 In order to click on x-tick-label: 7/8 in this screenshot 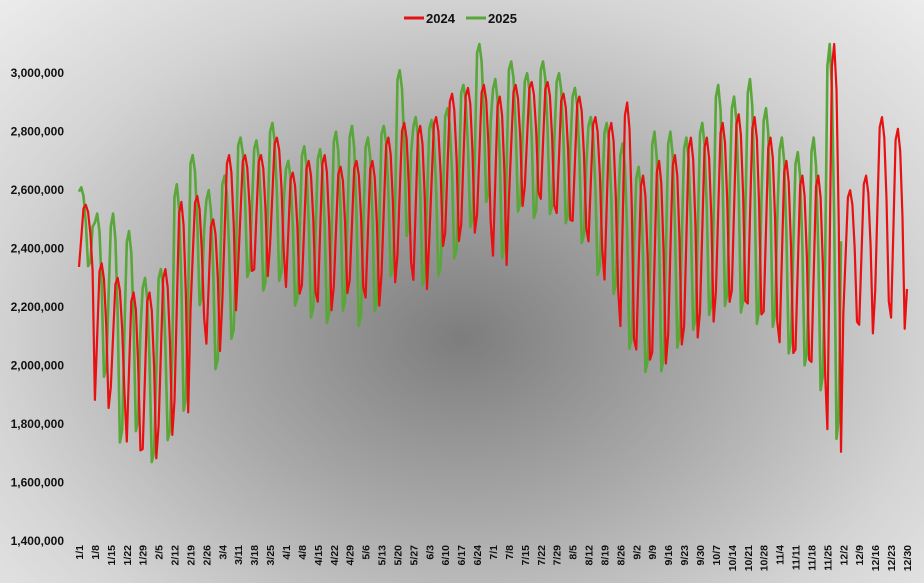, I will do `click(510, 552)`.